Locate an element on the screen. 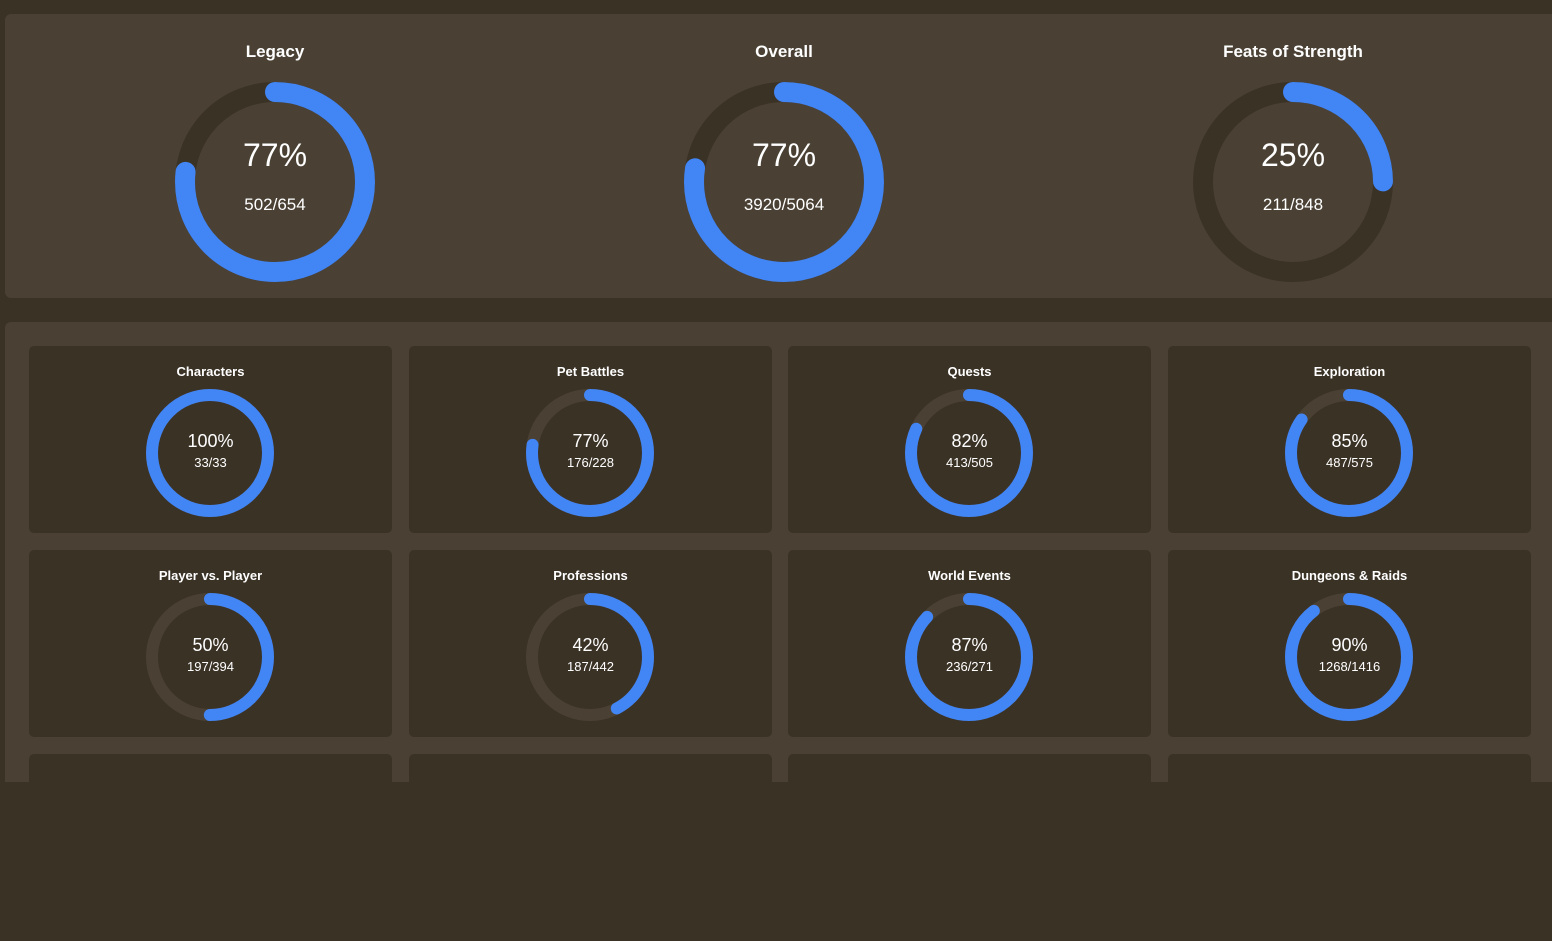 This screenshot has height=941, width=1552. card-percent: 87% is located at coordinates (969, 645).